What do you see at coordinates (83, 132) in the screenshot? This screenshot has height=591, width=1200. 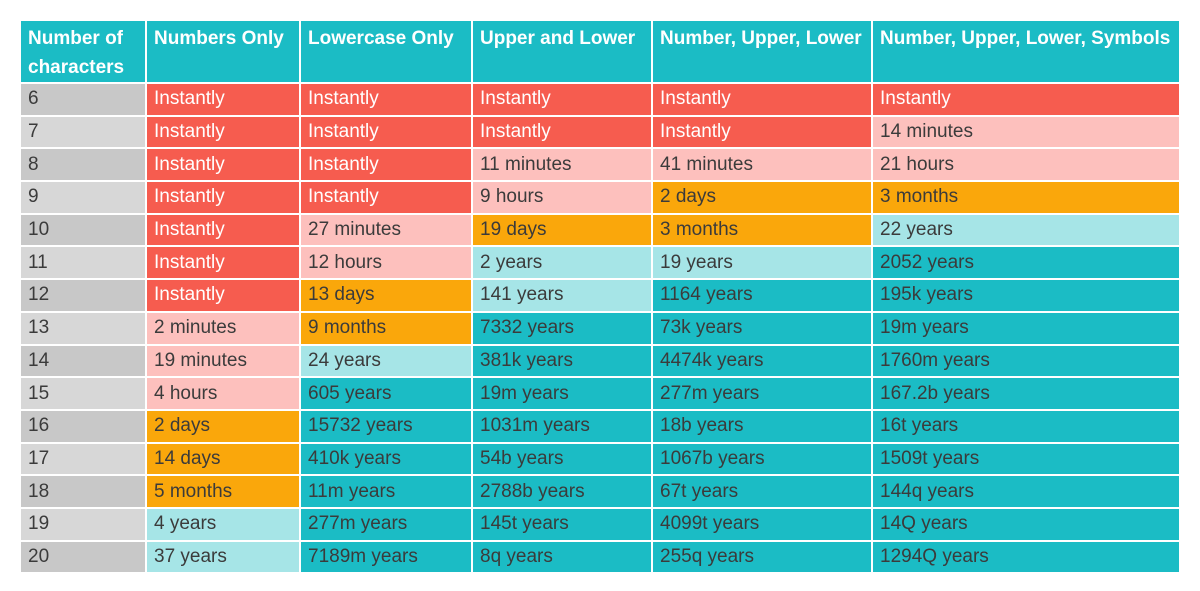 I see `row-character-count: 7` at bounding box center [83, 132].